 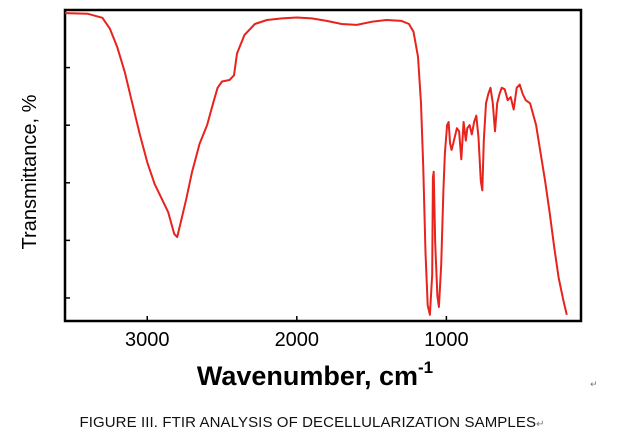 What do you see at coordinates (425, 367) in the screenshot?
I see `x-axis-label-superscript: -1` at bounding box center [425, 367].